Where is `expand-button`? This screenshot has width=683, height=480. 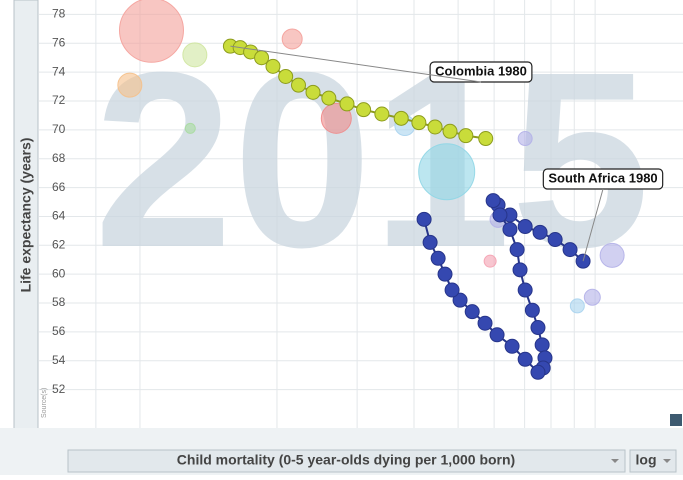
expand-button is located at coordinates (676, 420).